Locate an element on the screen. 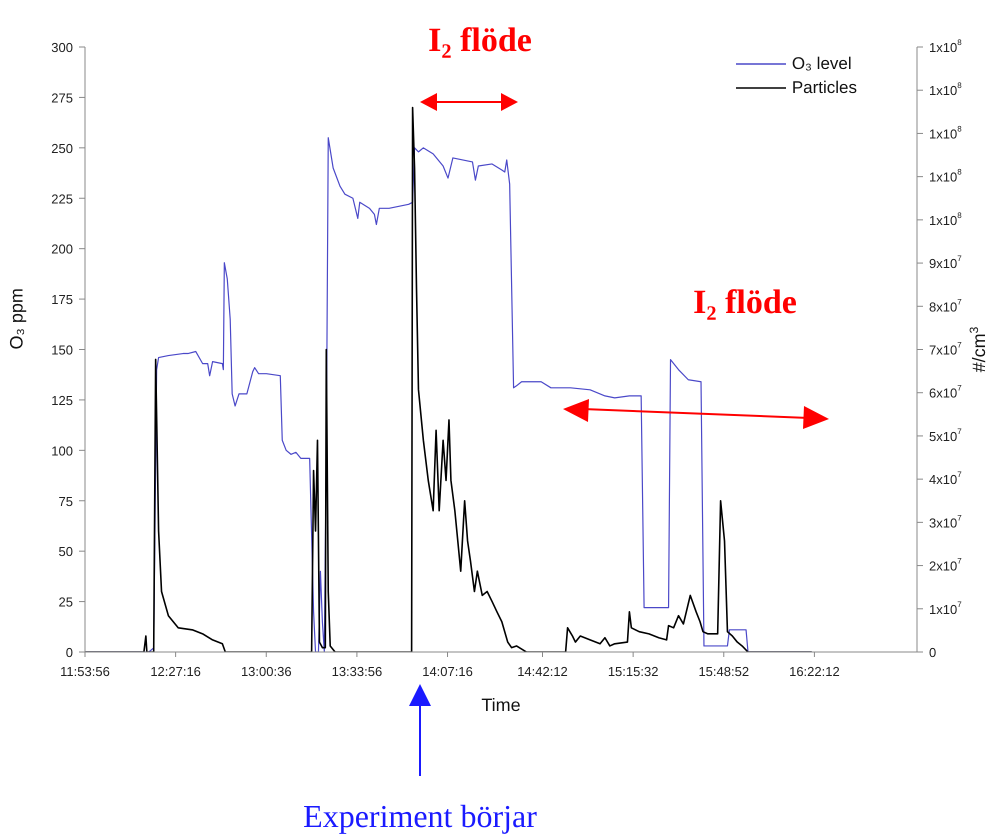 The height and width of the screenshot is (838, 997). y2-tick-label: 9x10$^{7}$ is located at coordinates (945, 262).